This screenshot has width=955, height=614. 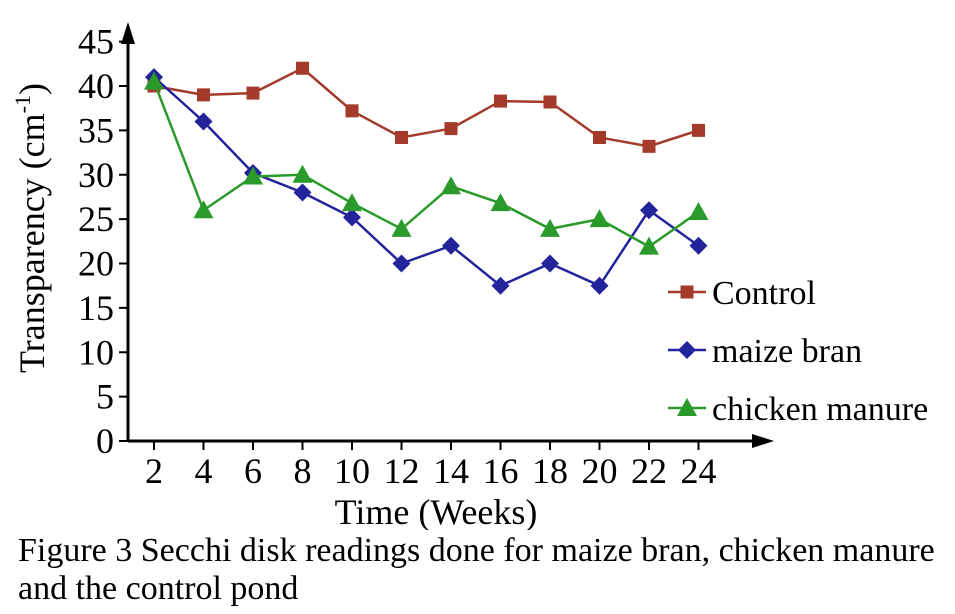 I want to click on y-tick-label: 25, so click(x=96, y=219).